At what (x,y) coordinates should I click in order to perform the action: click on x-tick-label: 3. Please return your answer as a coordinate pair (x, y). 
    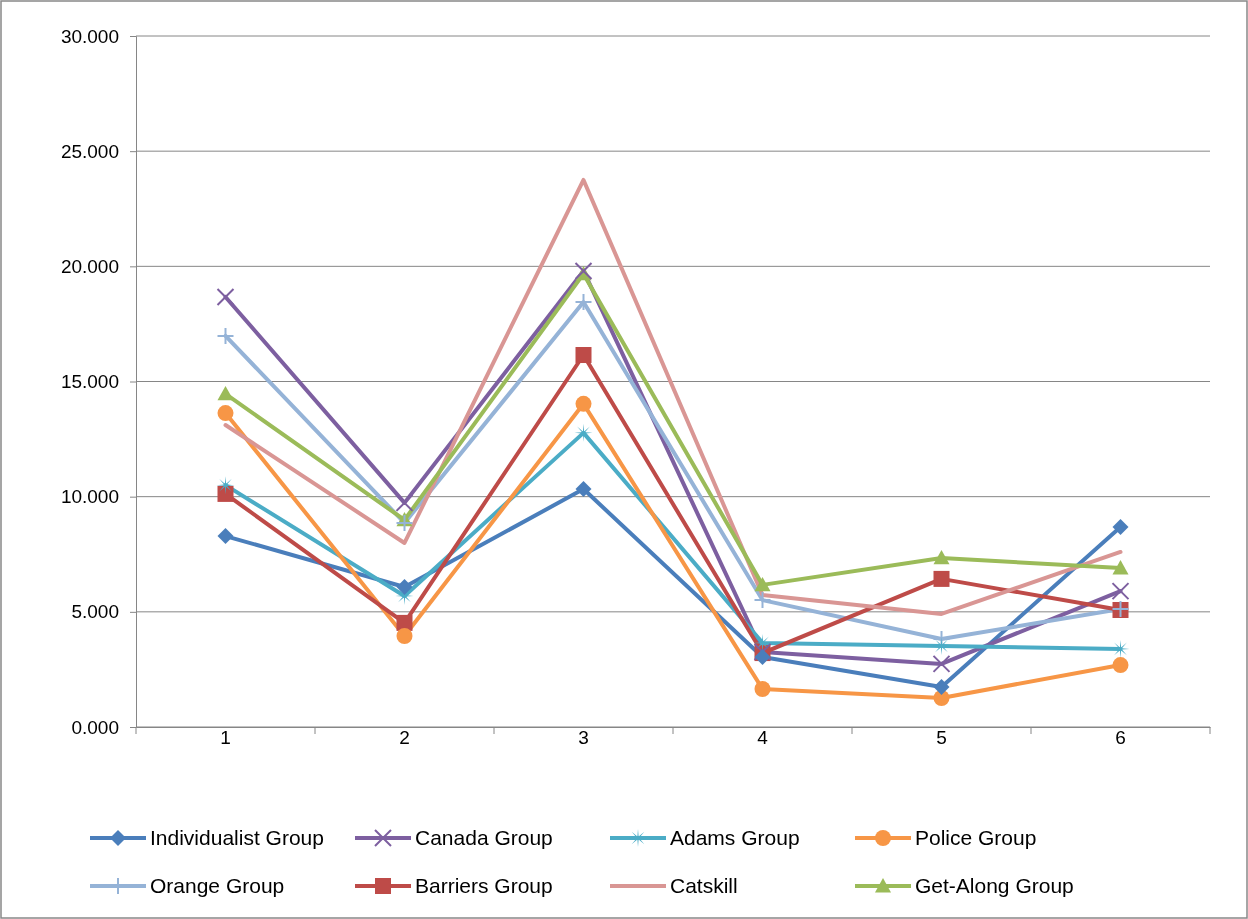
    Looking at the image, I should click on (583, 737).